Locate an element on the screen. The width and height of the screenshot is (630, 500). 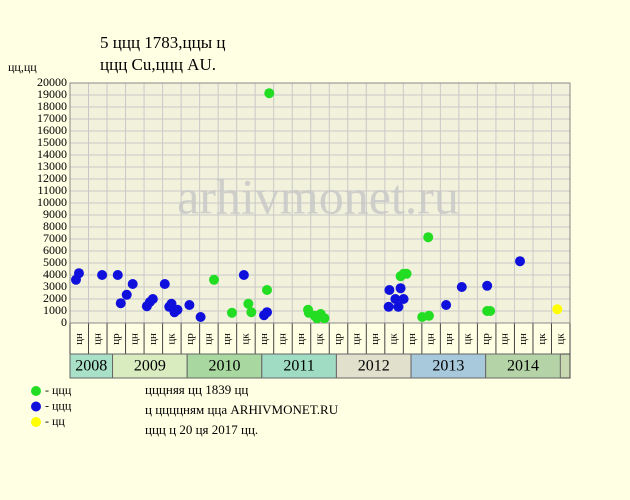
year-label: 2012 is located at coordinates (374, 366).